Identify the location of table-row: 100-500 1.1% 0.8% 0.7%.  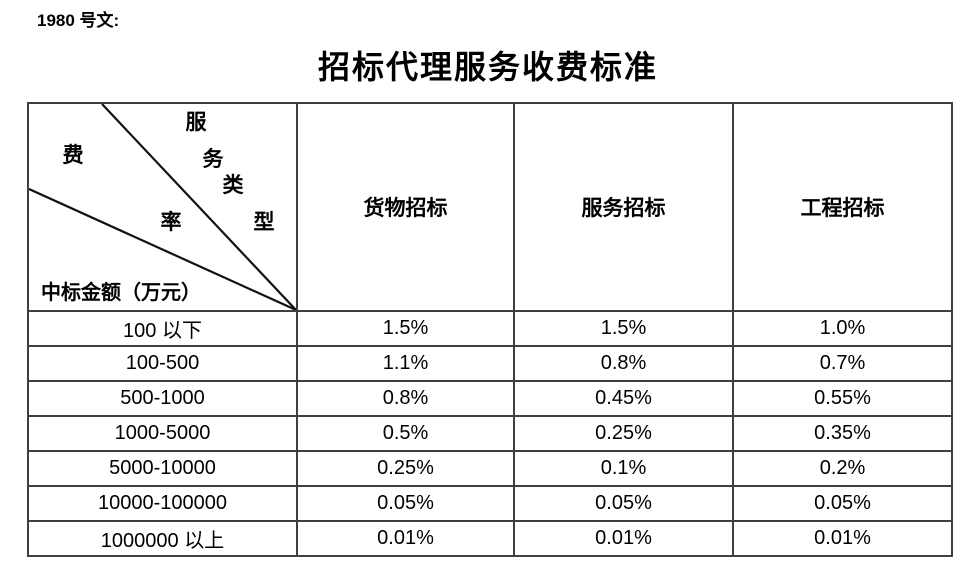
(490, 363).